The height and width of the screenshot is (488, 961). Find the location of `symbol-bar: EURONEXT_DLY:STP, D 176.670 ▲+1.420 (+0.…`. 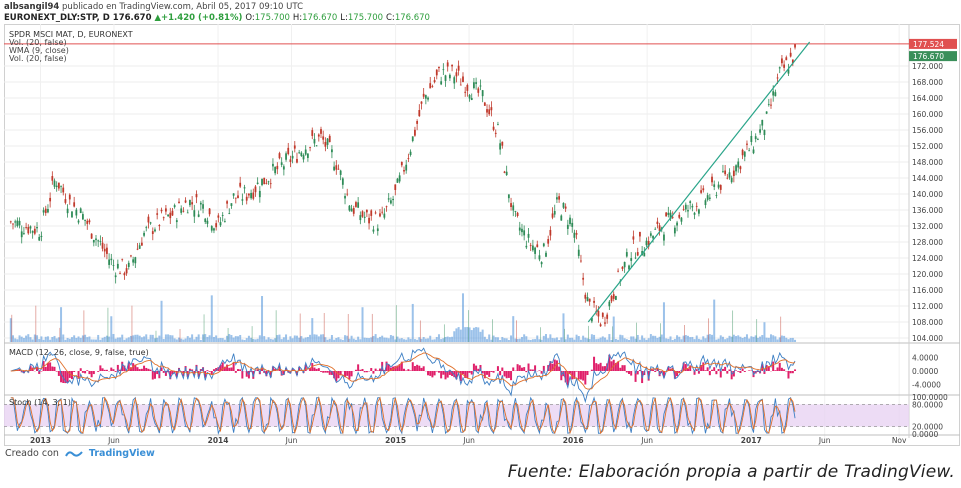

symbol-bar: EURONEXT_DLY:STP, D 176.670 ▲+1.420 (+0.… is located at coordinates (217, 18).